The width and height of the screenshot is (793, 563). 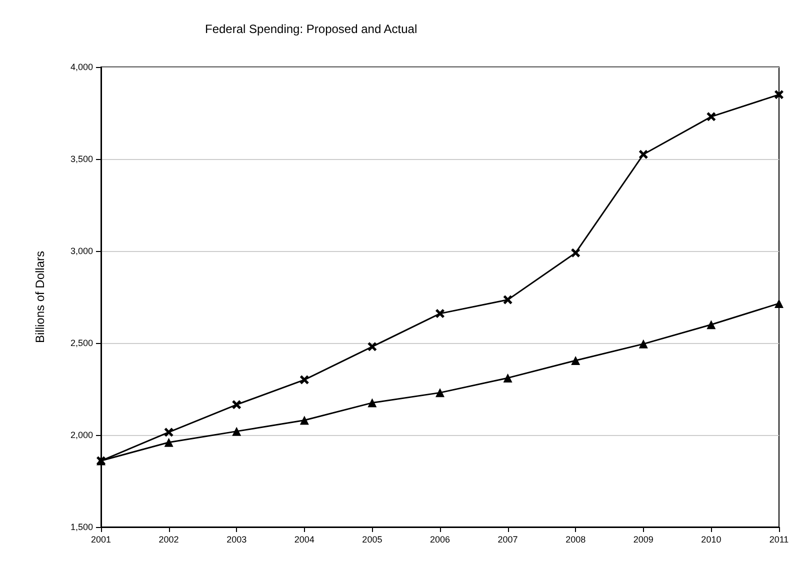 What do you see at coordinates (81, 527) in the screenshot?
I see `y-tick-label: 1,500` at bounding box center [81, 527].